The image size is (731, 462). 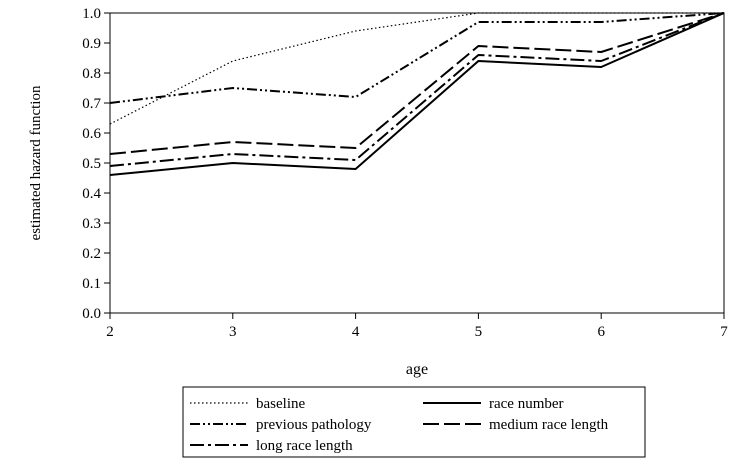 I want to click on x-tick-label: 4, so click(x=356, y=332).